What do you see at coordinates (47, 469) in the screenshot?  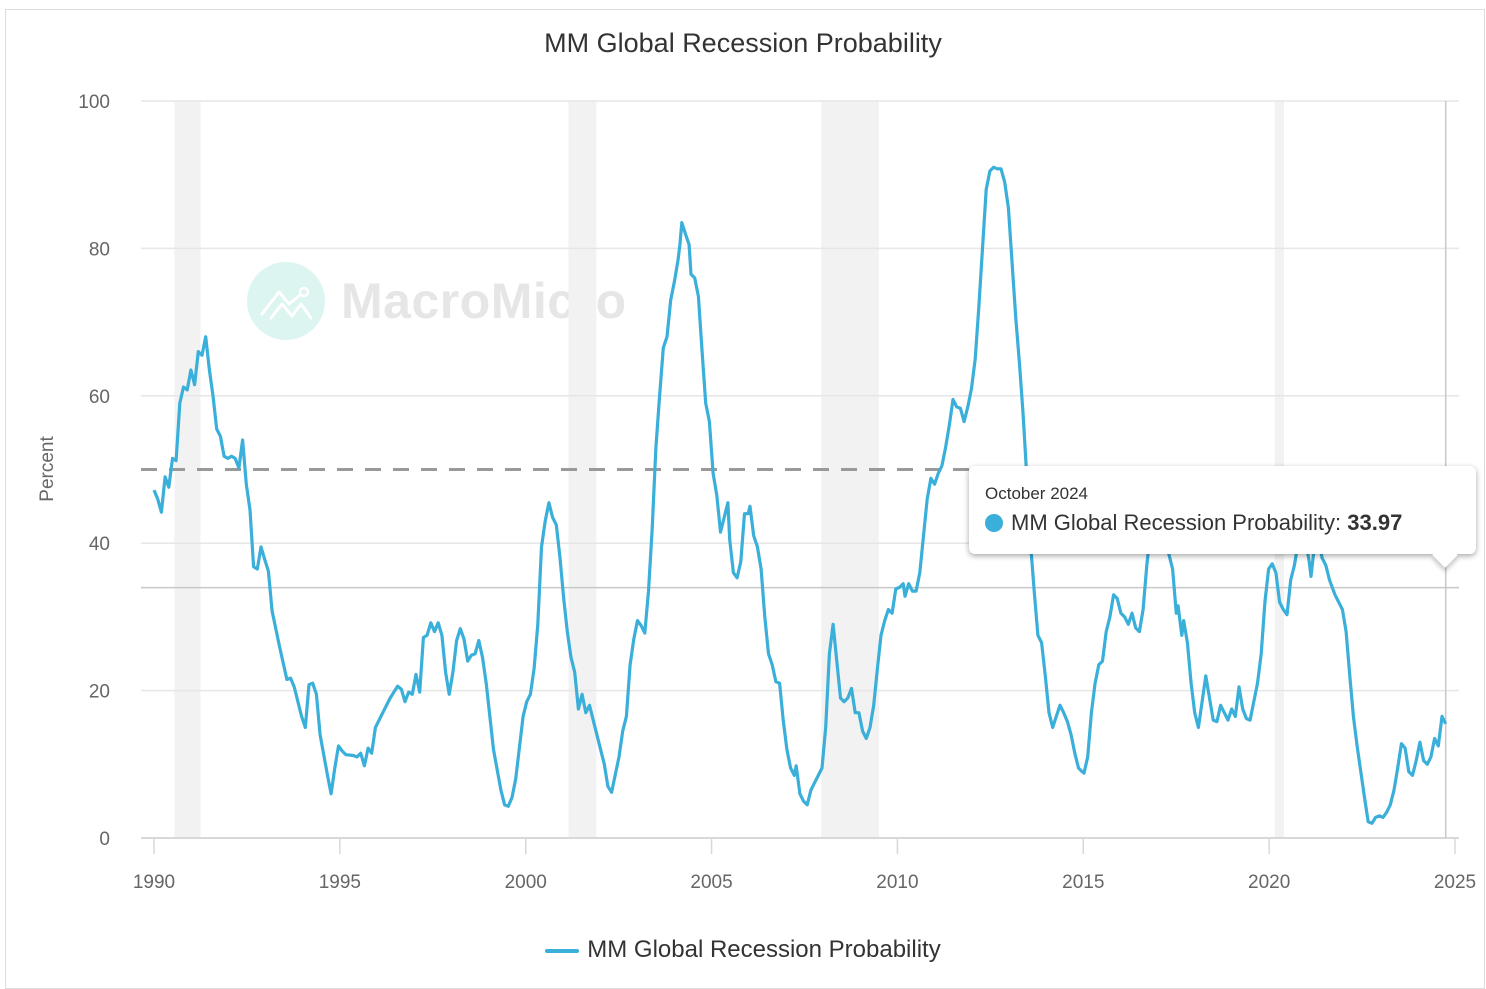 I see `y-axis-label: Percent` at bounding box center [47, 469].